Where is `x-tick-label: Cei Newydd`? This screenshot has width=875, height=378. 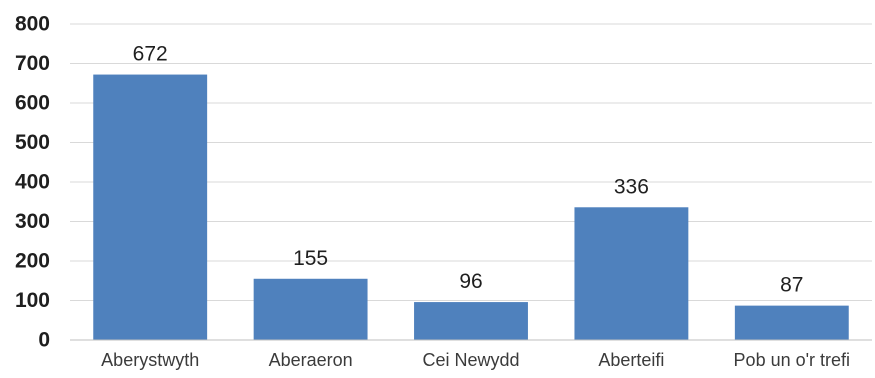 x-tick-label: Cei Newydd is located at coordinates (470, 360).